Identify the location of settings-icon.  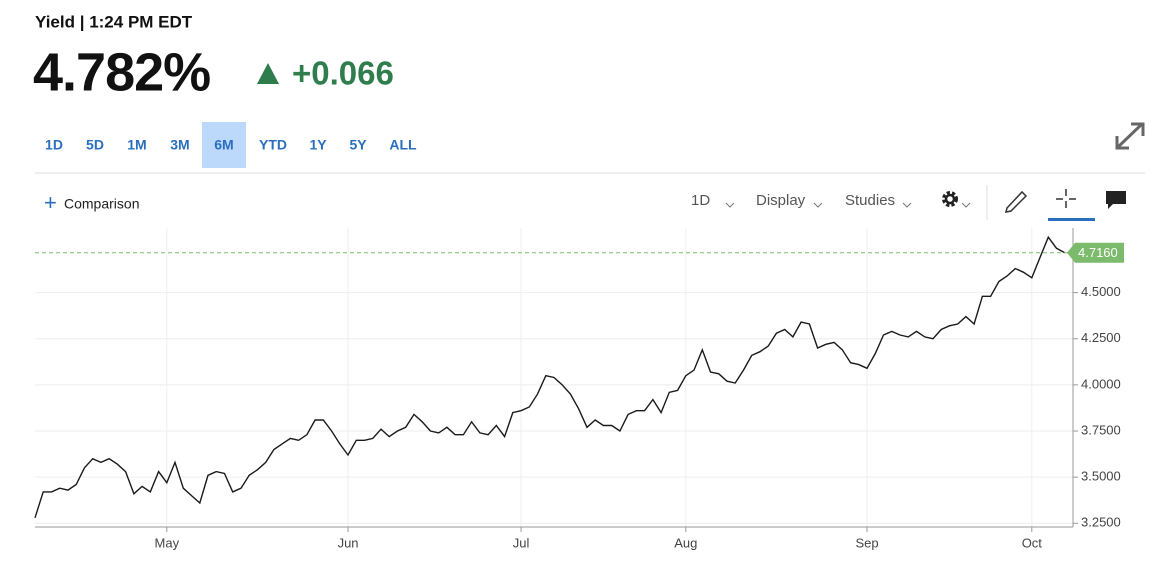
(956, 199).